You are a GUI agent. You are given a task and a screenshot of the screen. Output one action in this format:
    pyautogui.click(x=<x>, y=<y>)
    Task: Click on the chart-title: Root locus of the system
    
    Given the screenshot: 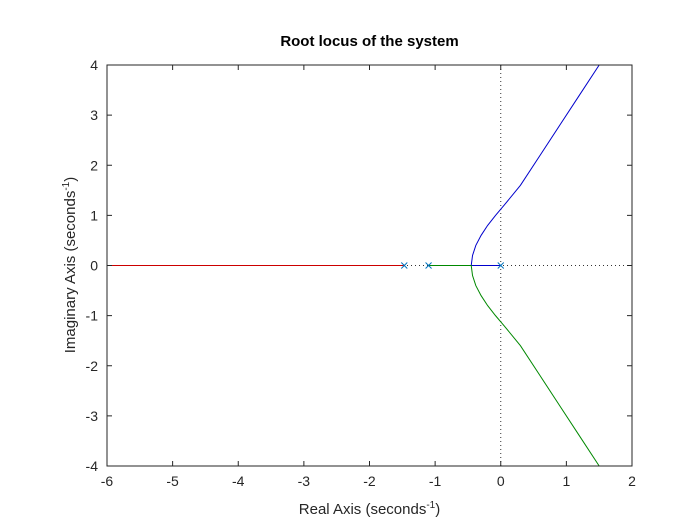 What is the action you would take?
    pyautogui.click(x=369, y=41)
    